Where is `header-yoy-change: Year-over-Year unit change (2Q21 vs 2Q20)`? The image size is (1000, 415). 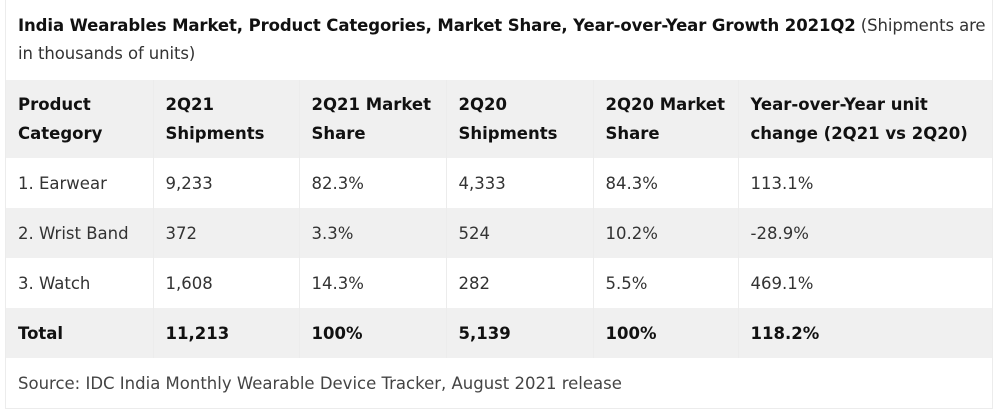 header-yoy-change: Year-over-Year unit change (2Q21 vs 2Q20) is located at coordinates (864, 119).